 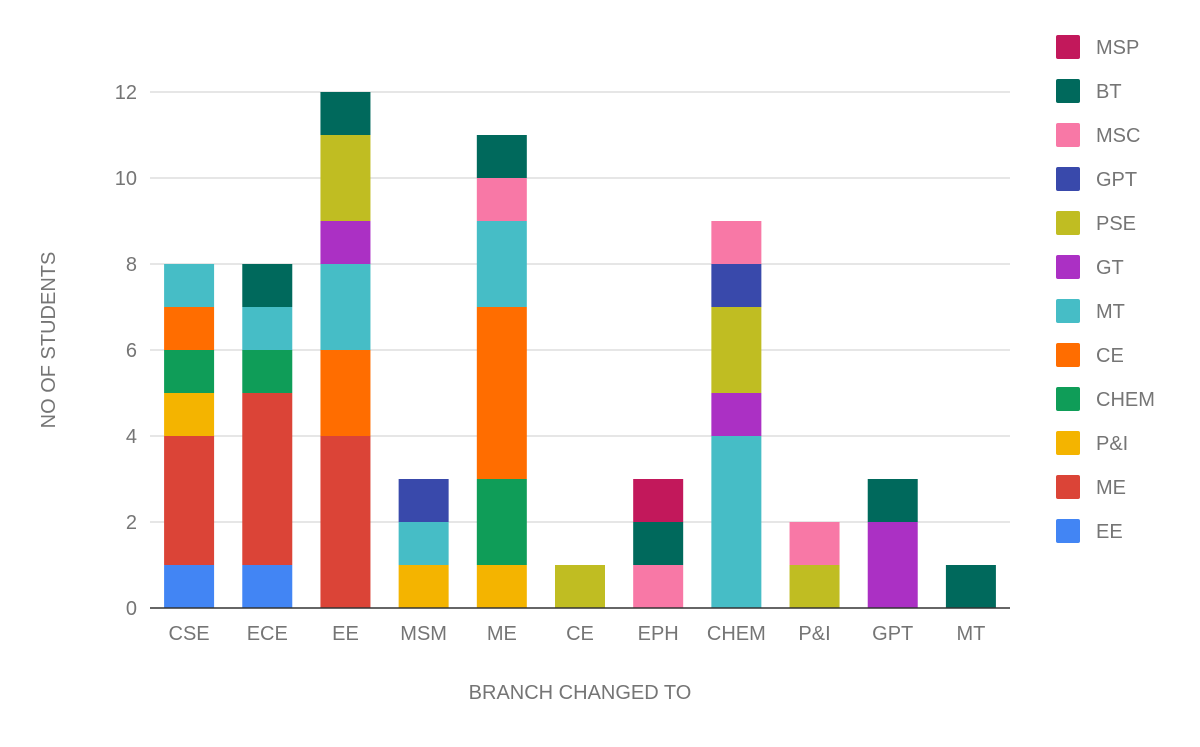 What do you see at coordinates (814, 586) in the screenshot?
I see `bar-segment-P&I-PSE` at bounding box center [814, 586].